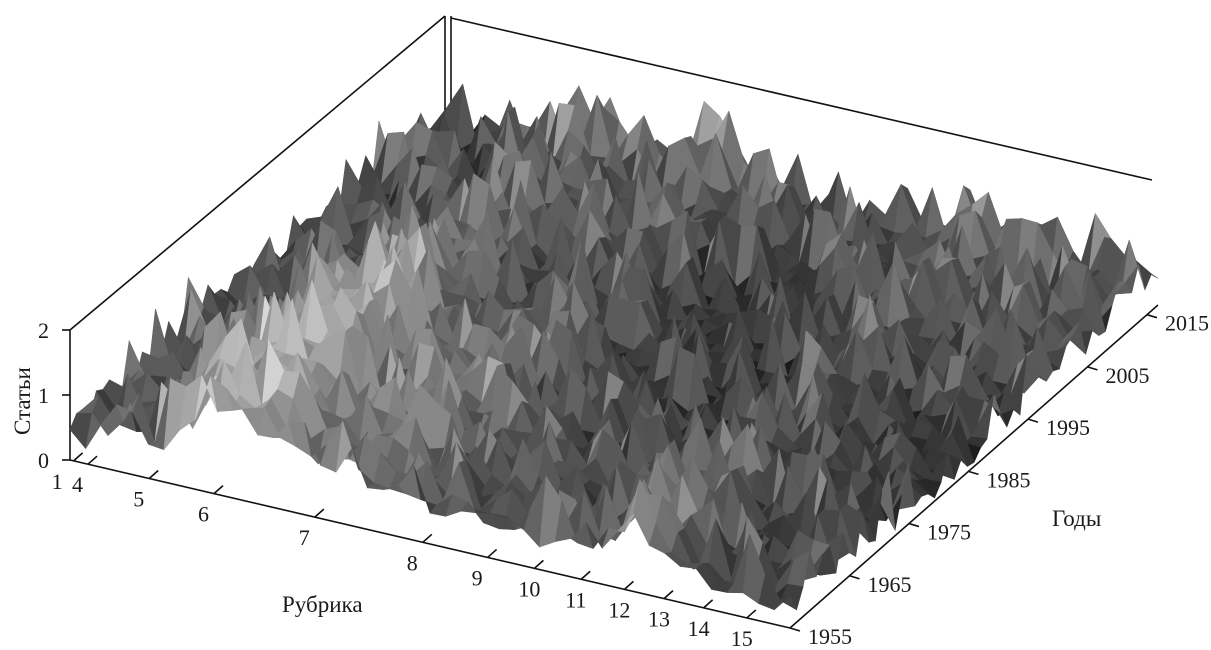 The height and width of the screenshot is (650, 1211). What do you see at coordinates (1068, 427) in the screenshot?
I see `y-tick-label-1995: 1995` at bounding box center [1068, 427].